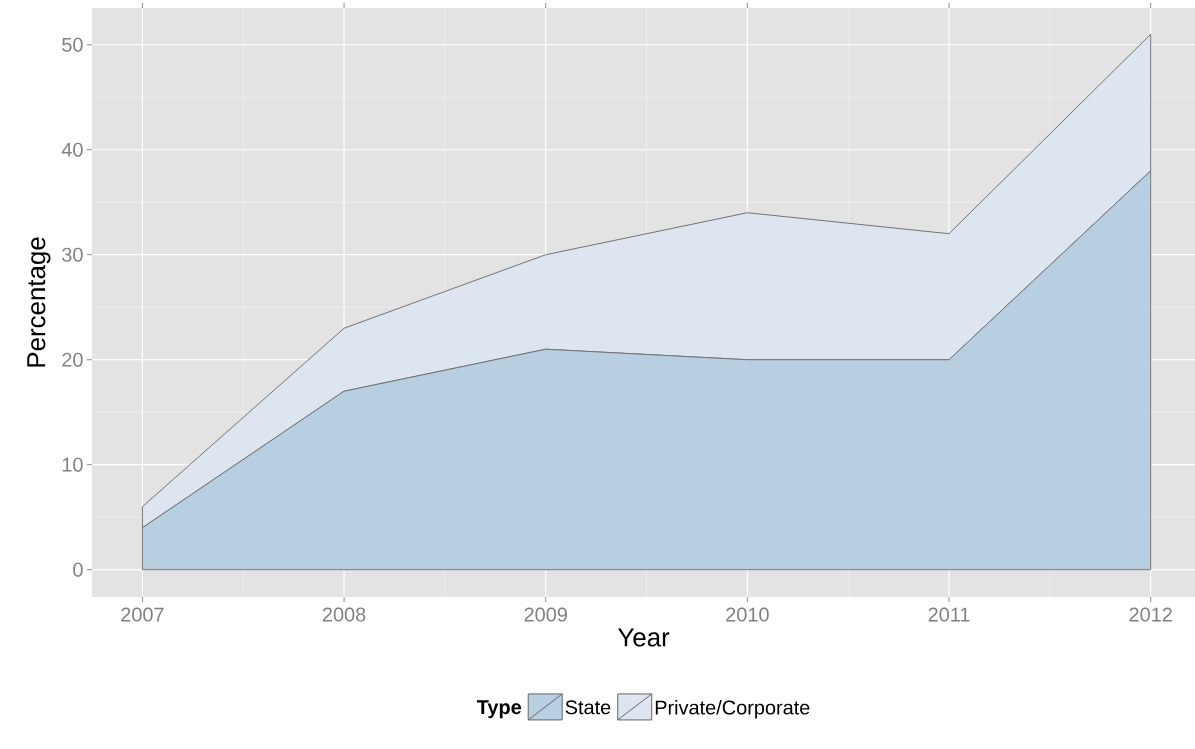 Image resolution: width=1195 pixels, height=749 pixels. Describe the element at coordinates (142, 614) in the screenshot. I see `x-tick-label: 2007` at that location.